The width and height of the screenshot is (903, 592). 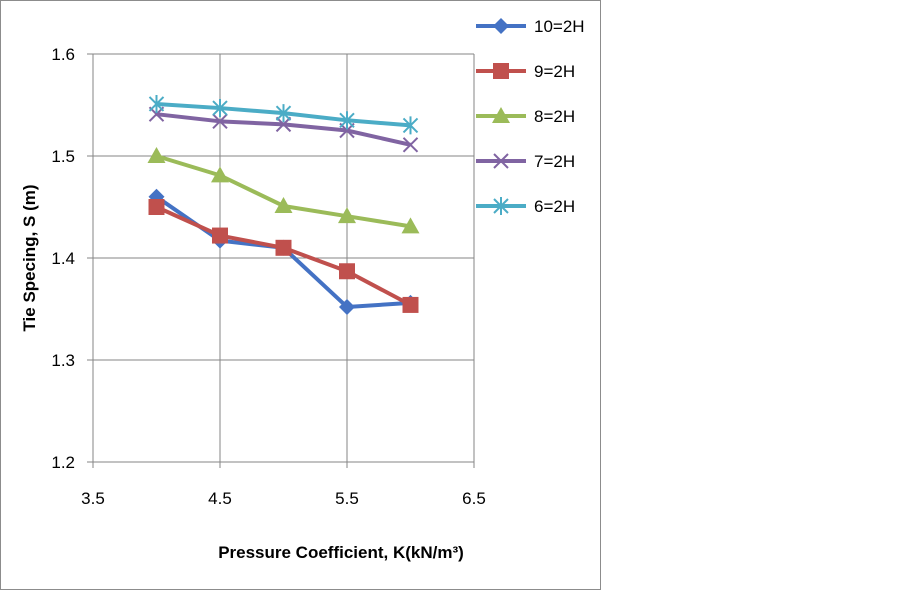 I want to click on legend-label: 9=2H, so click(x=554, y=71).